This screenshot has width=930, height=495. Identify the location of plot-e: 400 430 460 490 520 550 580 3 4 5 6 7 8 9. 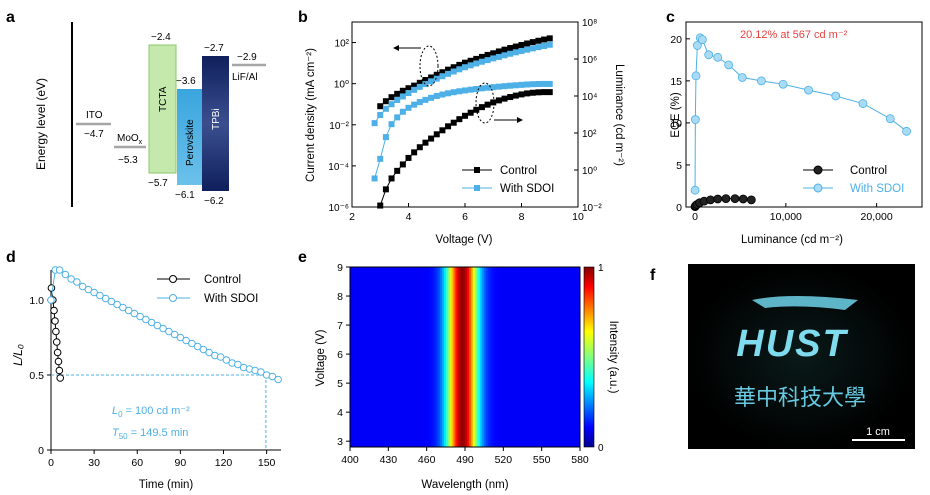
(463, 364).